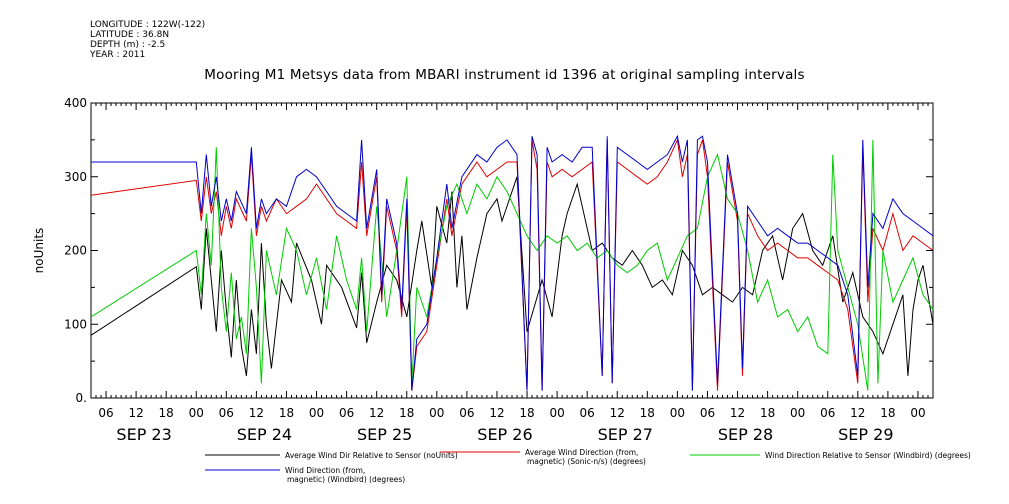 The image size is (1009, 504). What do you see at coordinates (75, 103) in the screenshot?
I see `y-tick-label: 400` at bounding box center [75, 103].